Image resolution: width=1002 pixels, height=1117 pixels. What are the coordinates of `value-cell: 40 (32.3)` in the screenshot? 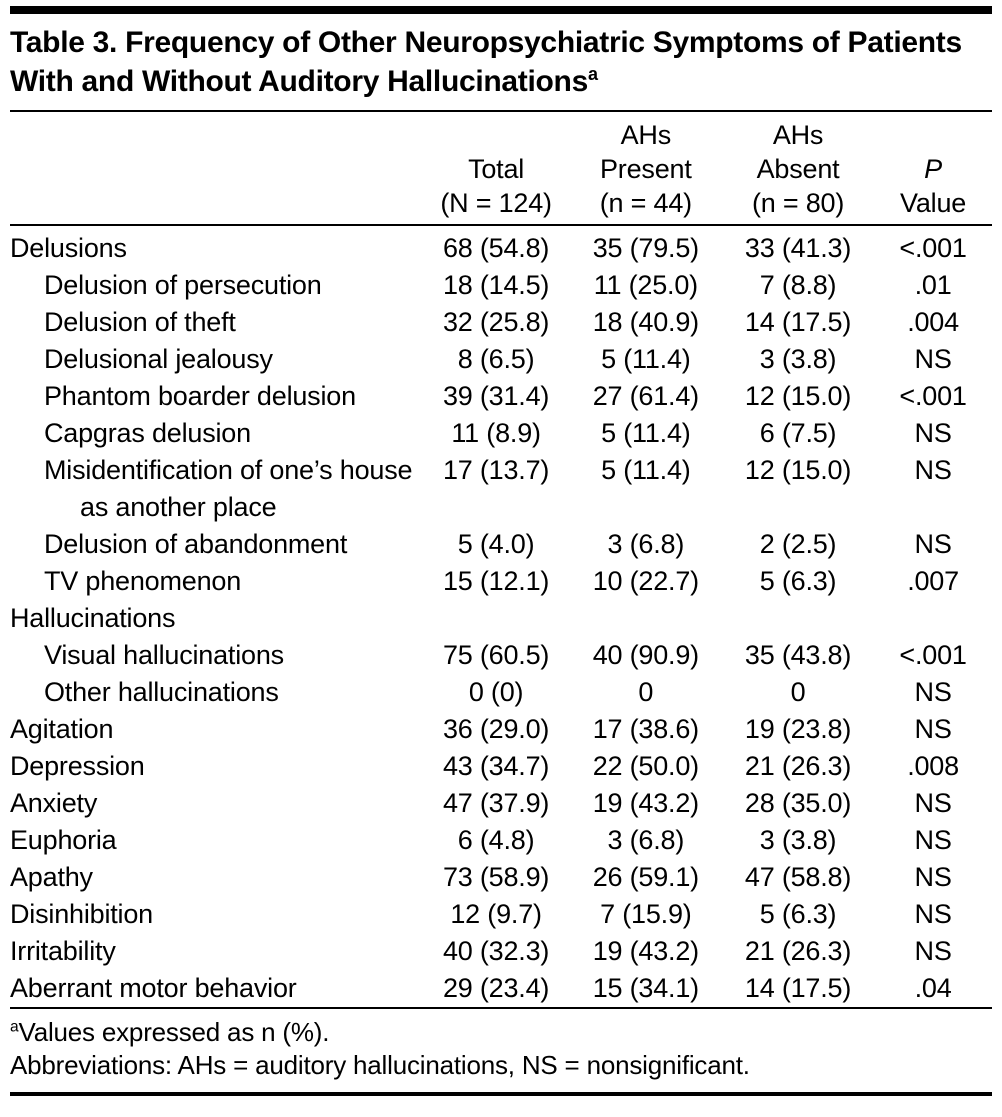 It's located at (496, 951).